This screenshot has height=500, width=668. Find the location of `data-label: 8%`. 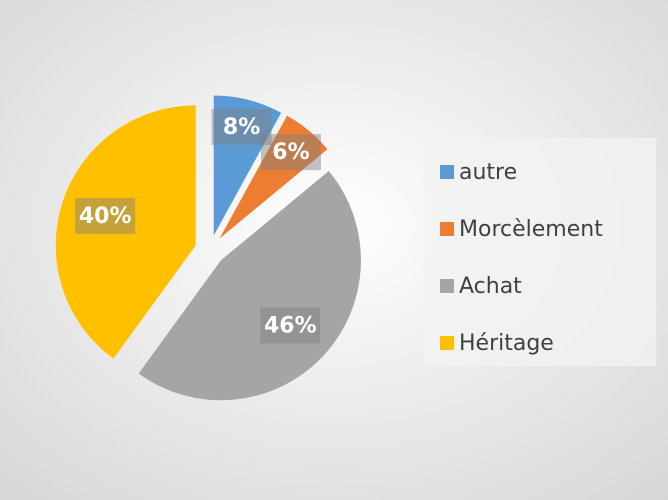

data-label: 8% is located at coordinates (241, 127).